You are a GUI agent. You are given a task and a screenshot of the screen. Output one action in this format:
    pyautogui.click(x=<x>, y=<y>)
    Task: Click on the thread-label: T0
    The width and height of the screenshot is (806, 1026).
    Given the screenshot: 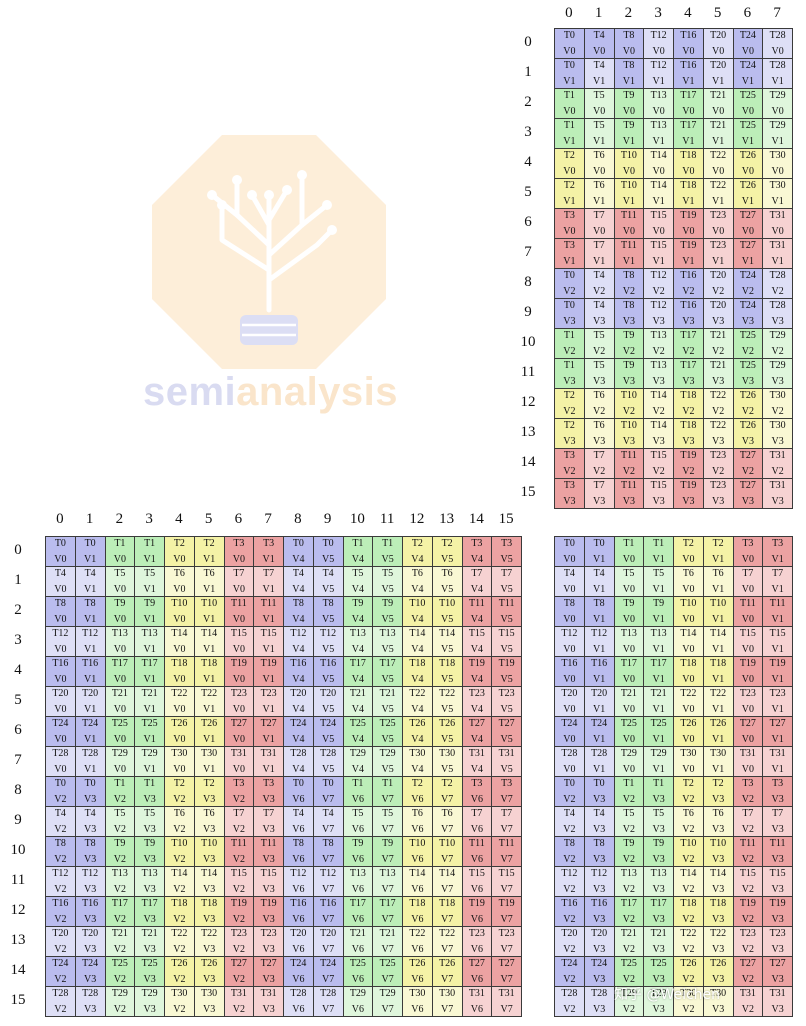 What is the action you would take?
    pyautogui.click(x=599, y=543)
    